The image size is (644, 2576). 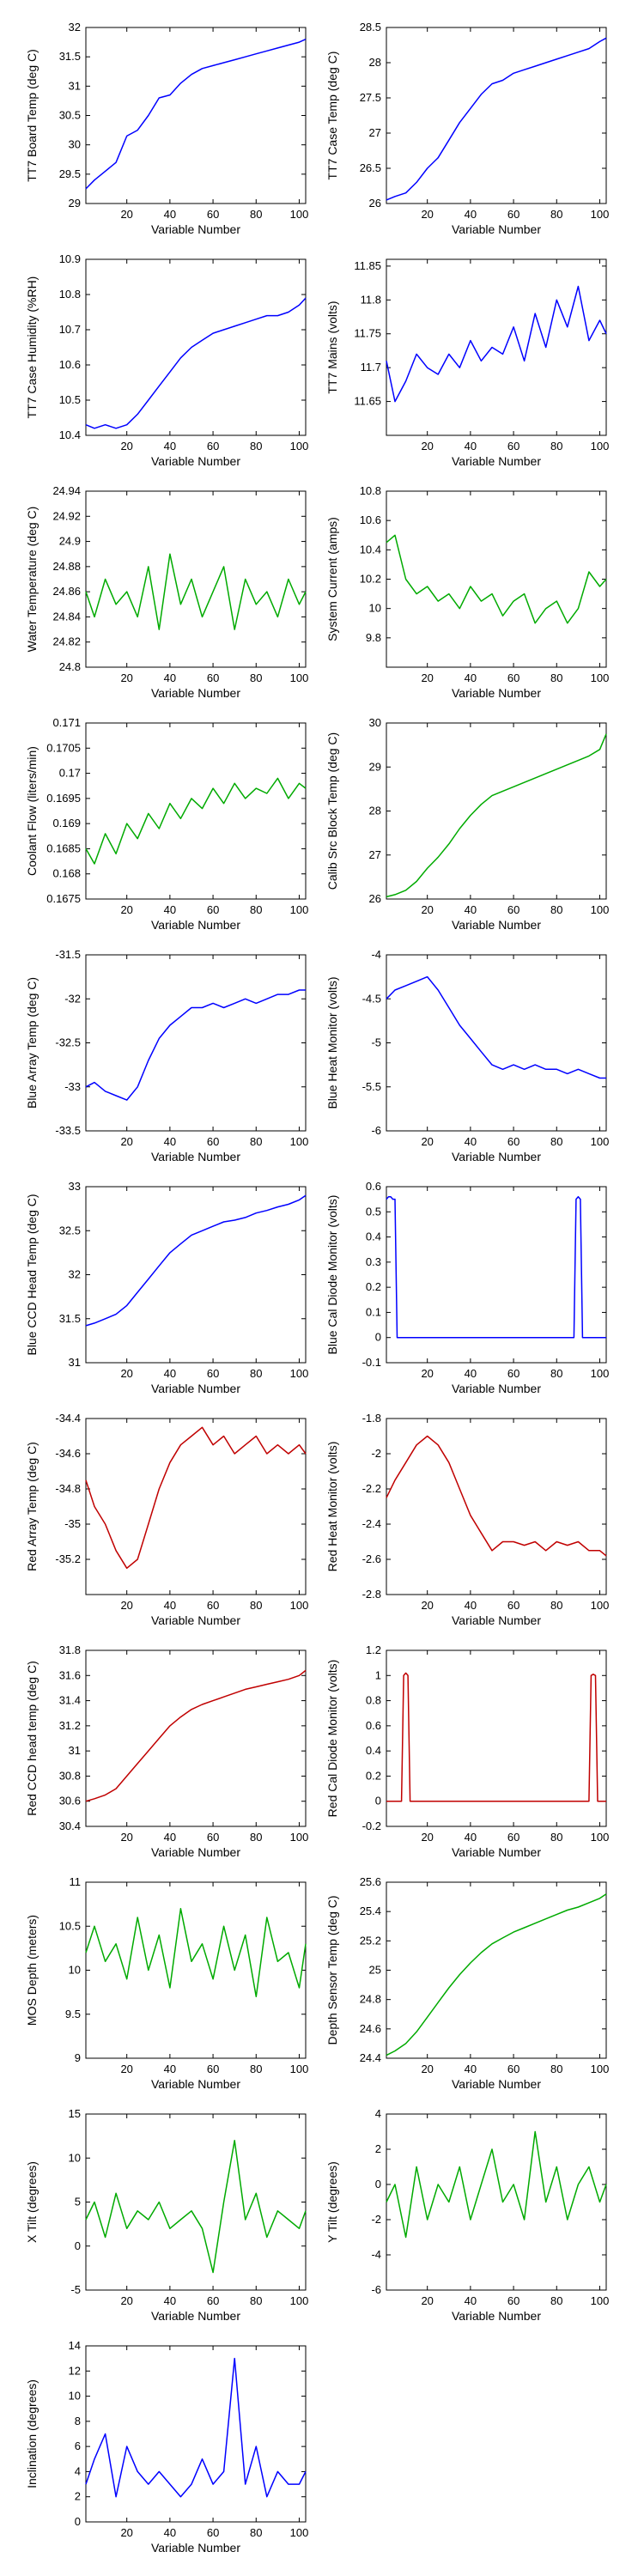 What do you see at coordinates (68, 1042) in the screenshot?
I see `y-tick-label: -32.5` at bounding box center [68, 1042].